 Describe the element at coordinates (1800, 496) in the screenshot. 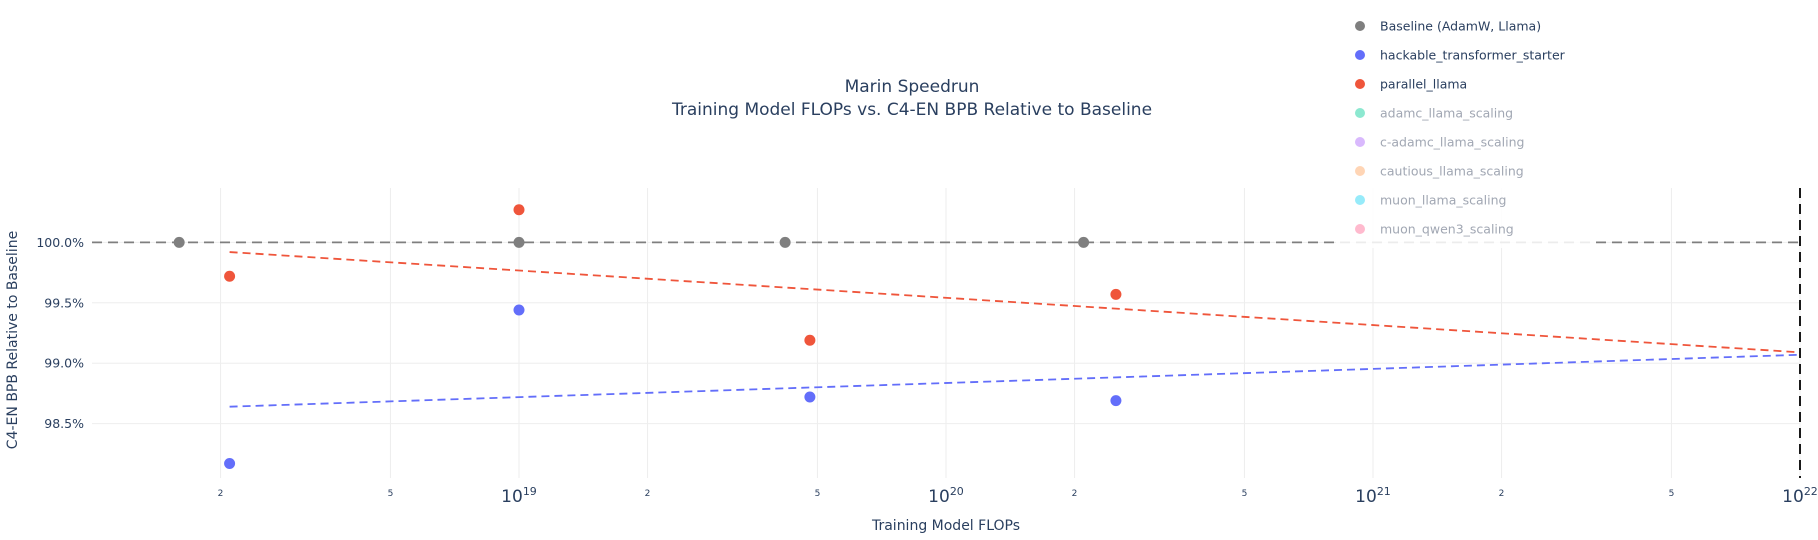

I see `x-major-tick-label: 1022` at that location.